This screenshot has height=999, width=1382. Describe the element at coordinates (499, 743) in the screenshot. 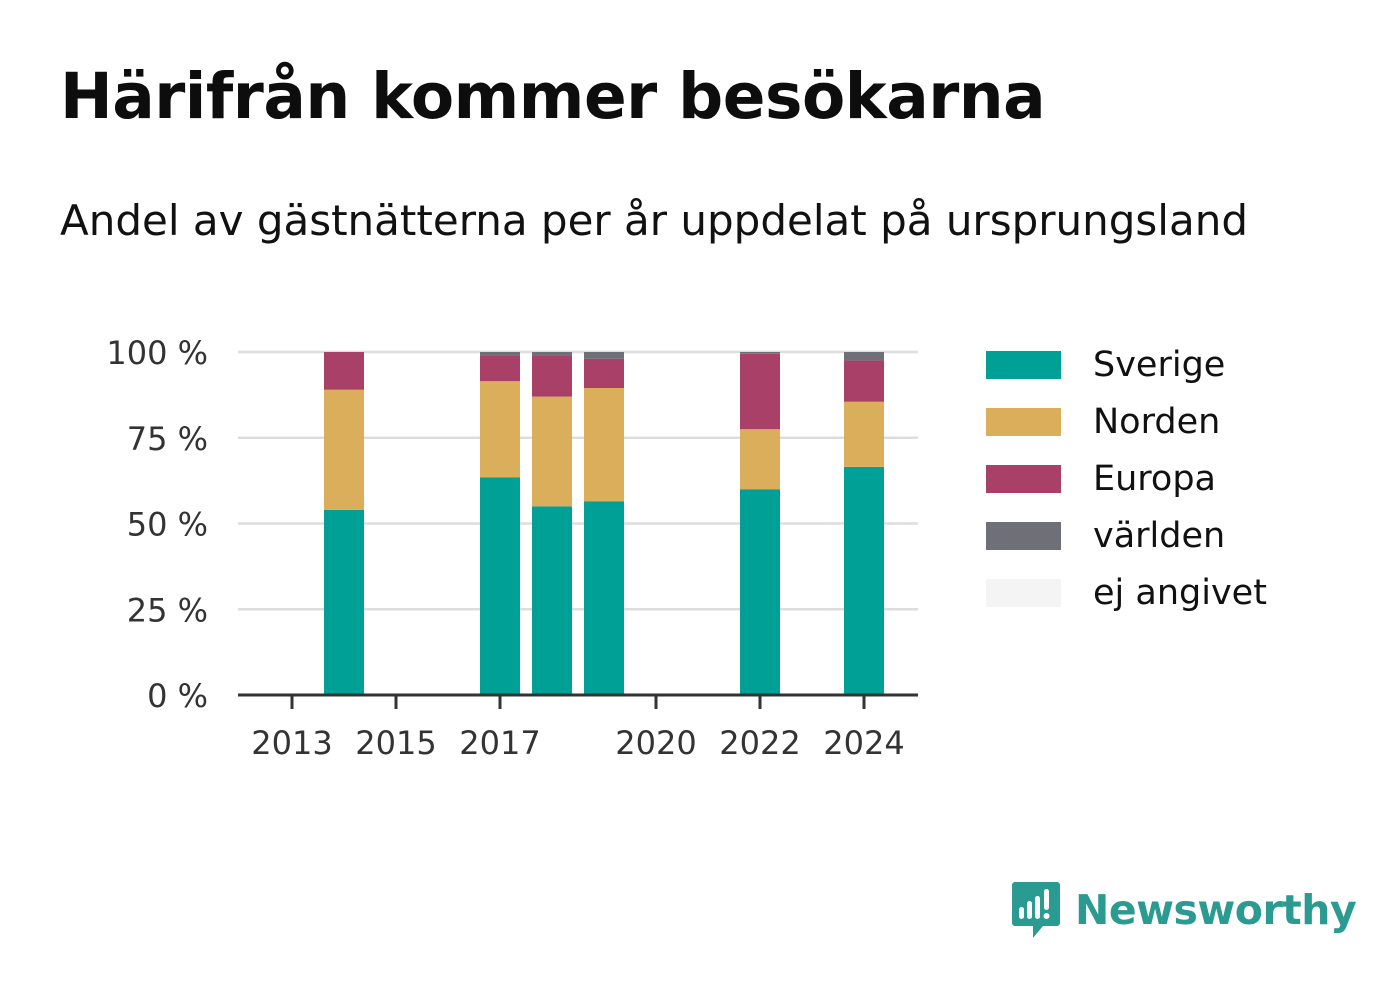

I see `x-tick-label: 2017` at that location.